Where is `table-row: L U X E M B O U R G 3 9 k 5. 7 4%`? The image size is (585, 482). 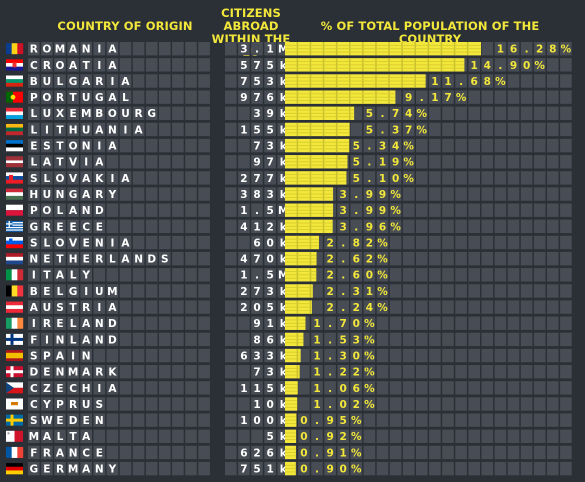 table-row: L U X E M B O U R G 3 9 k 5. 7 4% is located at coordinates (289, 113).